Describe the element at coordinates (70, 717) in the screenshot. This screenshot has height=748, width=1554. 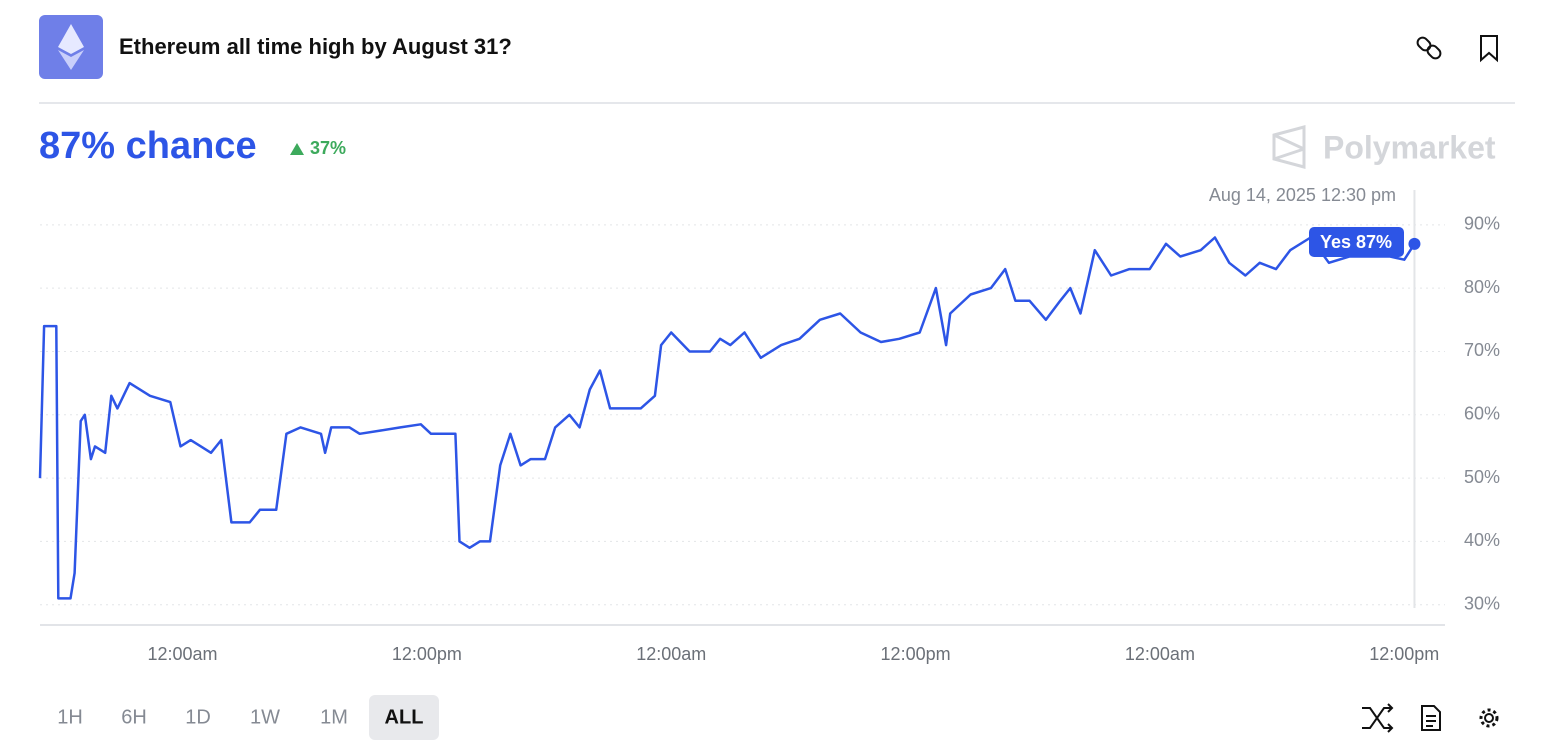
I see `range-button: 1H` at that location.